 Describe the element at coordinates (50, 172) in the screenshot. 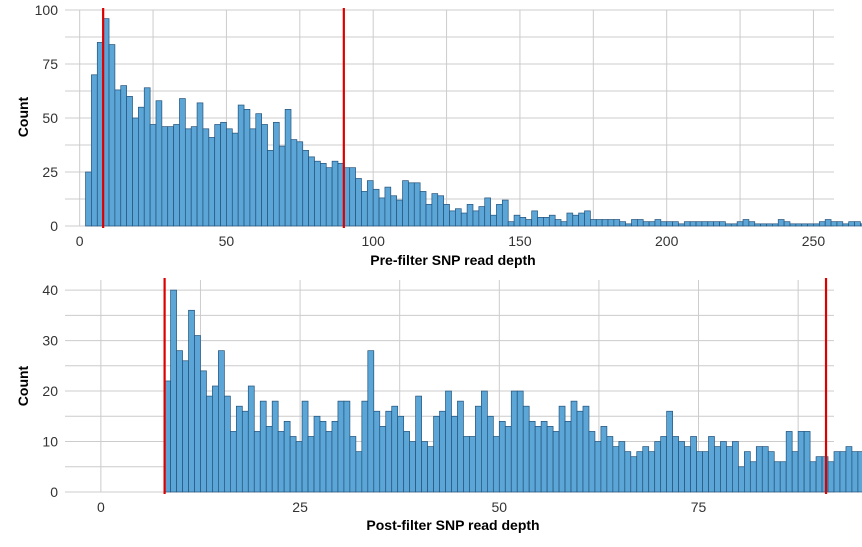

I see `y-tick-label: 25` at that location.